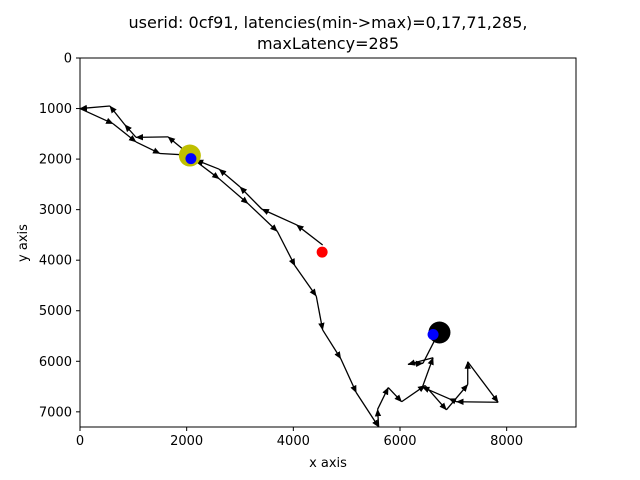 This screenshot has width=640, height=480. What do you see at coordinates (322, 252) in the screenshot?
I see `red-marker` at bounding box center [322, 252].